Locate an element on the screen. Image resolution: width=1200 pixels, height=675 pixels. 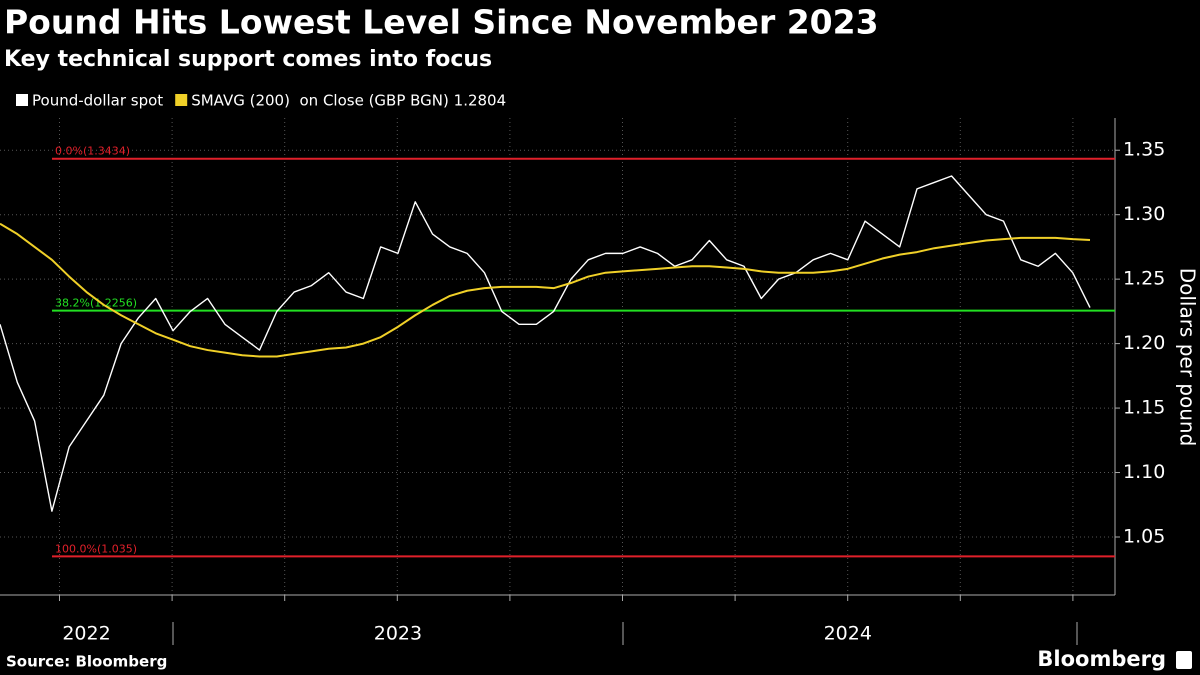
y-tick-label: 1.10 is located at coordinates (1144, 472).